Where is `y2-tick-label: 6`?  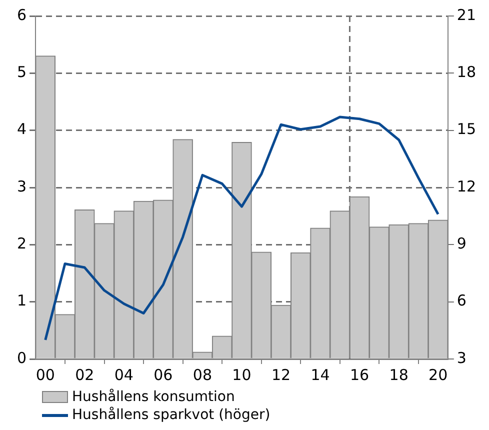
y2-tick-label: 6 is located at coordinates (461, 301).